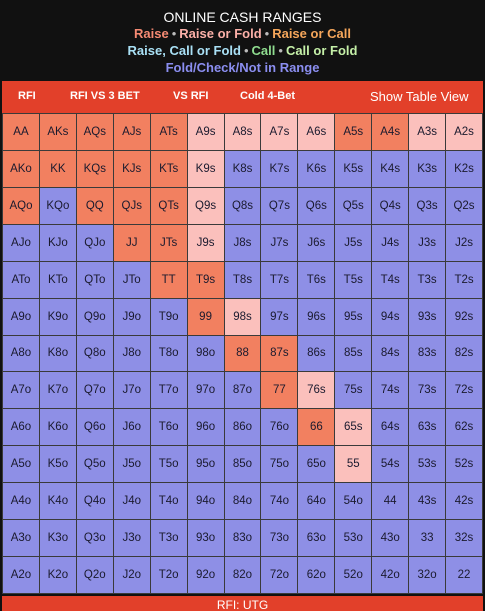 Image resolution: width=485 pixels, height=611 pixels. I want to click on hand-cell: A6s, so click(316, 132).